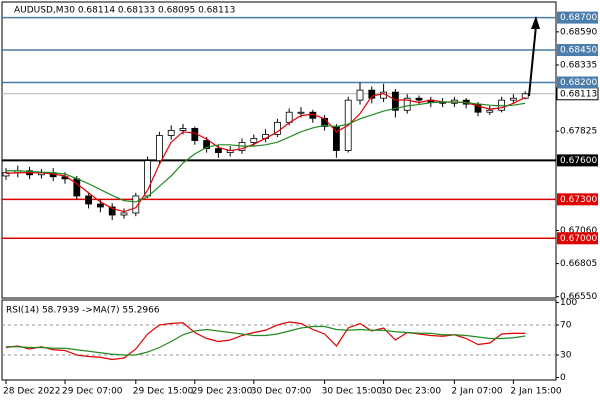 The image size is (600, 400). I want to click on y-tick-label: 0.68335, so click(578, 65).